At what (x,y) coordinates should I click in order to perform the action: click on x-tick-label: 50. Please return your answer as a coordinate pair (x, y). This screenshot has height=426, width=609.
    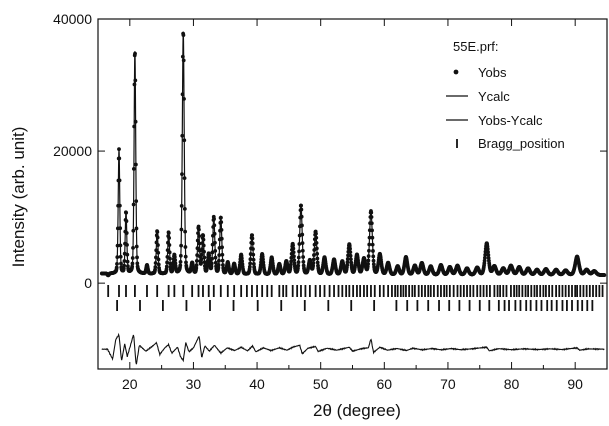
    Looking at the image, I should click on (321, 384).